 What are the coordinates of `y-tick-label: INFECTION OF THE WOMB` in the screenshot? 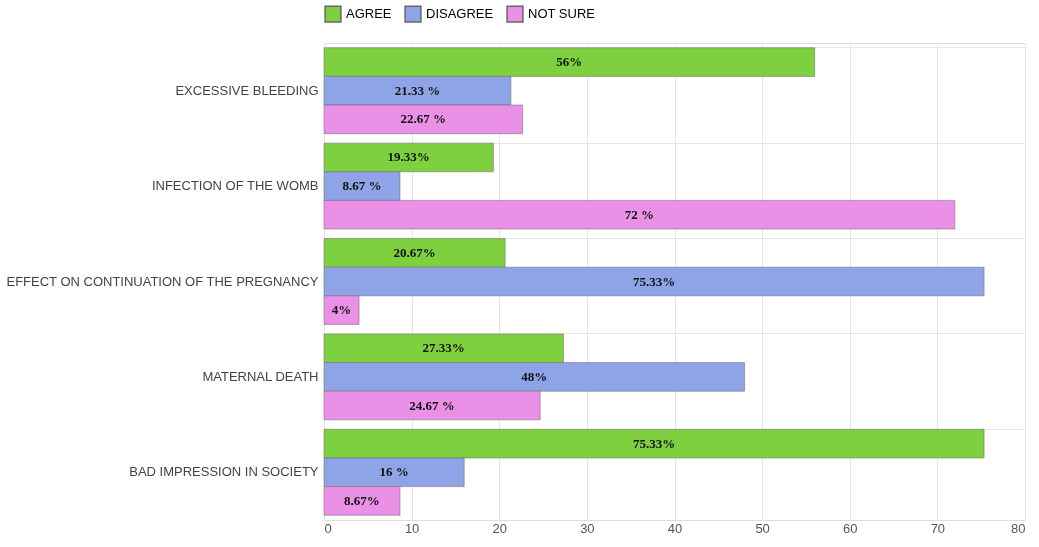 It's located at (235, 186).